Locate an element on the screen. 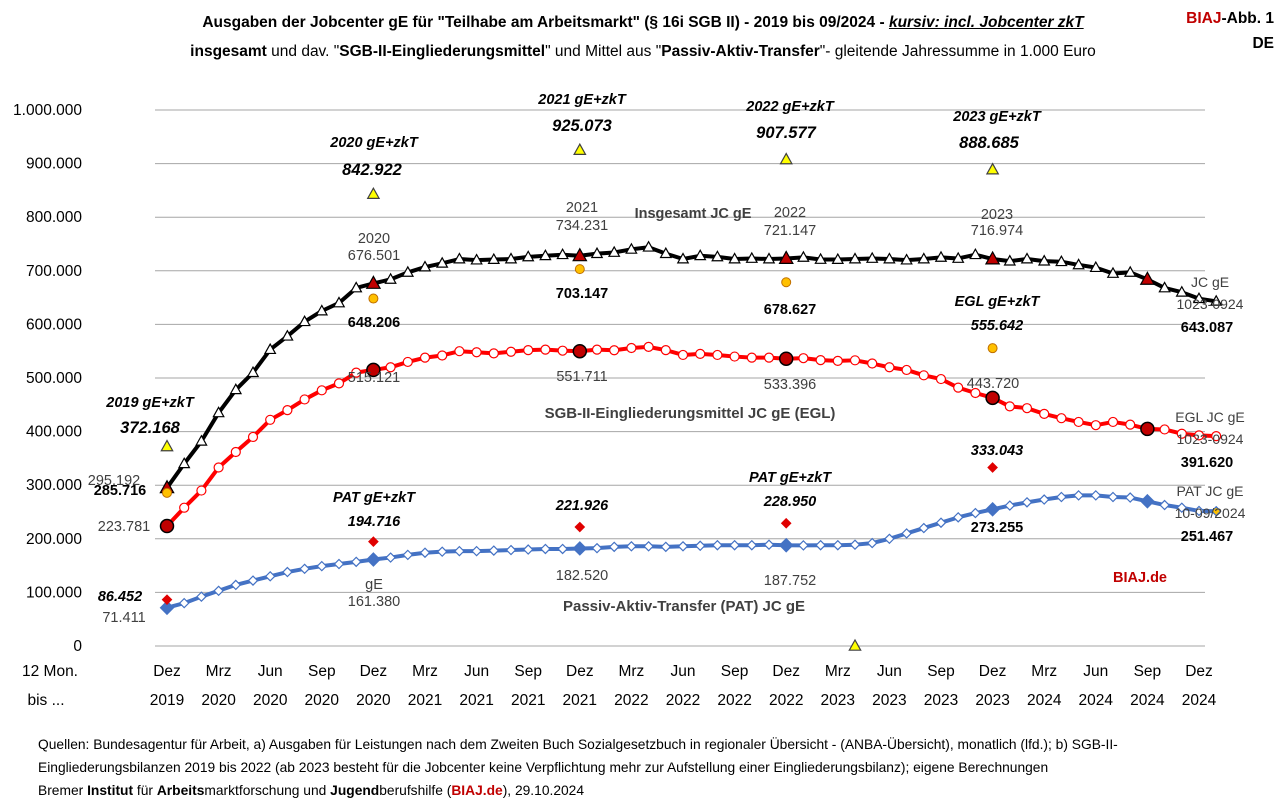 This screenshot has height=811, width=1286. annotation-value: 71.411 is located at coordinates (123, 618).